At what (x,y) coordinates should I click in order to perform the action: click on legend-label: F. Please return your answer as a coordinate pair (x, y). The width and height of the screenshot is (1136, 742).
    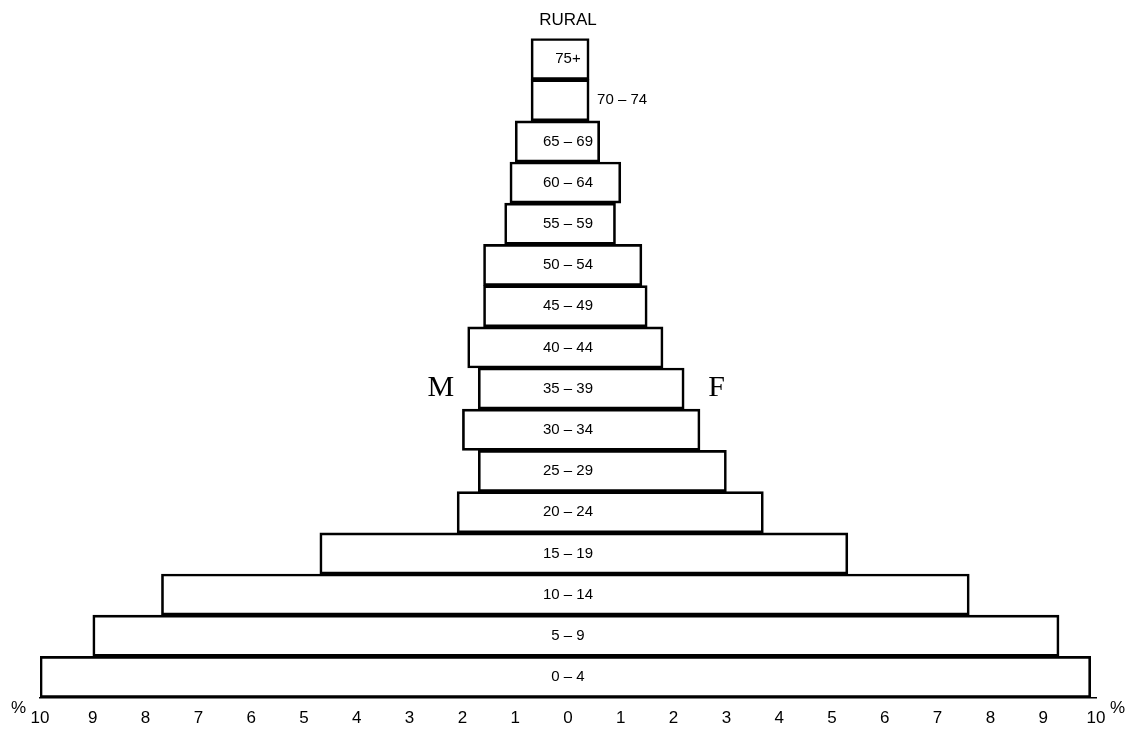
    Looking at the image, I should click on (716, 386).